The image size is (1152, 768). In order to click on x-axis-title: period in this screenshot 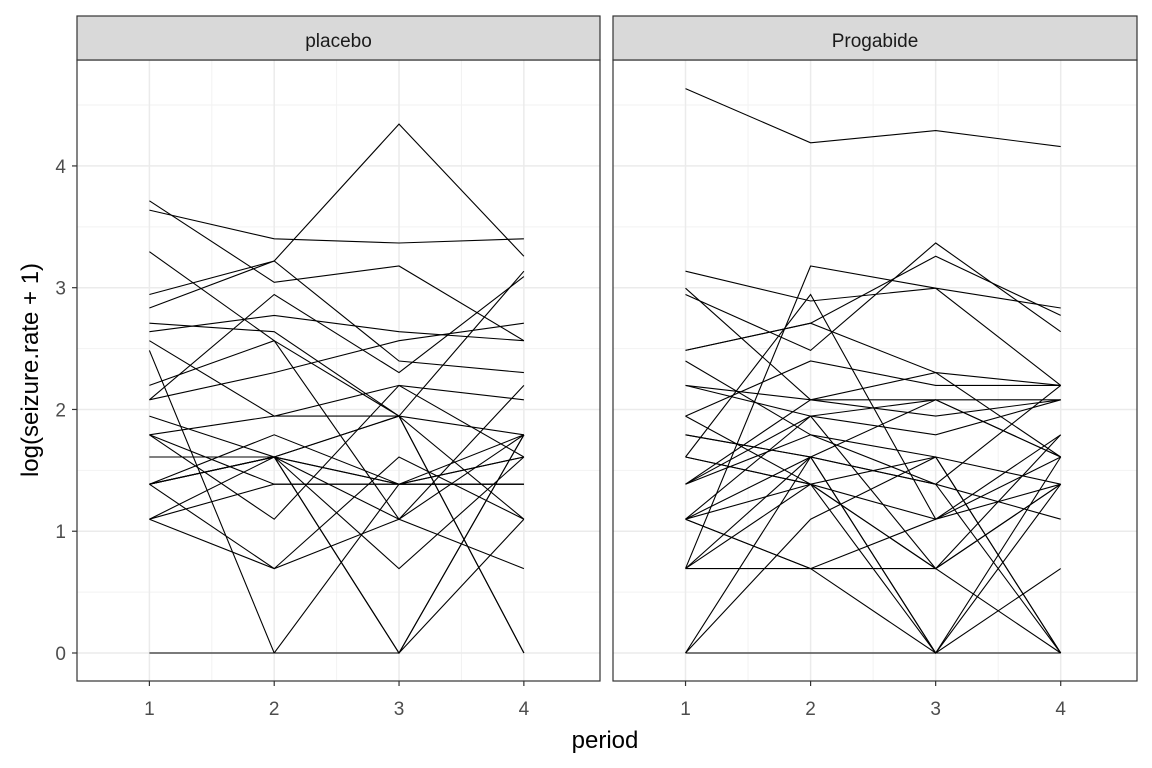, I will do `click(605, 740)`.